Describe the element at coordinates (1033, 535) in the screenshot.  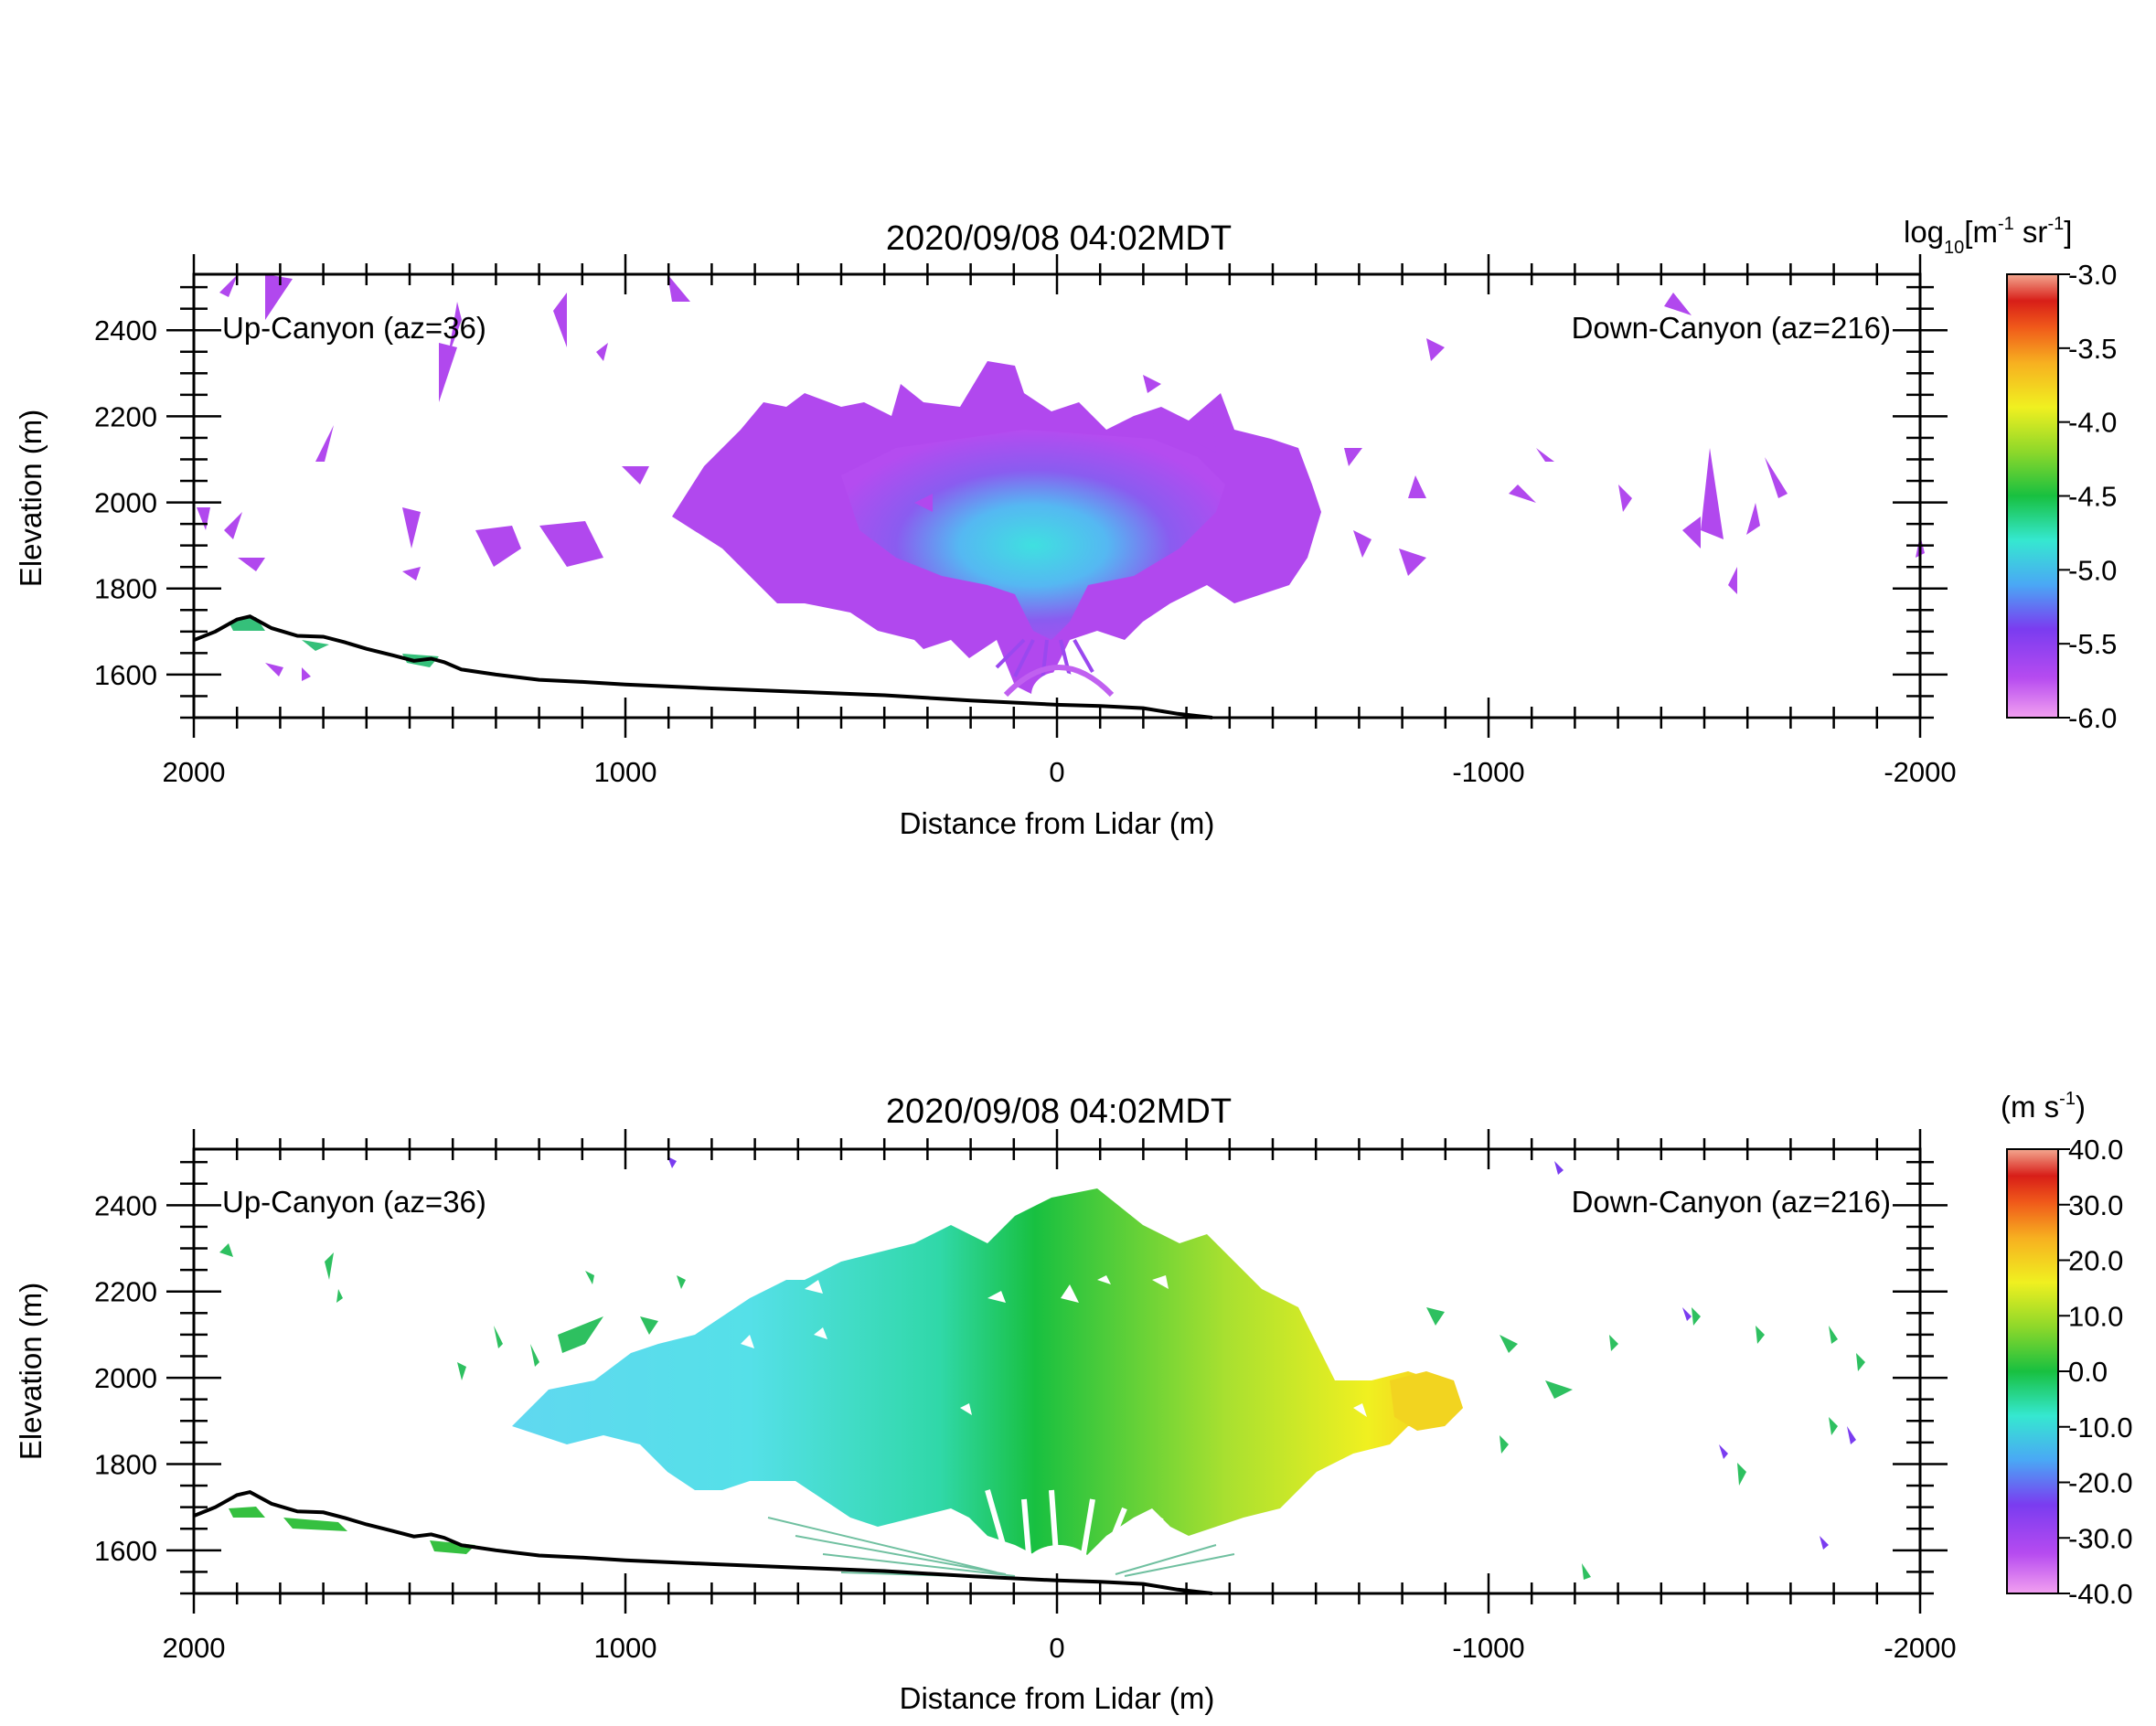
I see `backscatter-core` at that location.